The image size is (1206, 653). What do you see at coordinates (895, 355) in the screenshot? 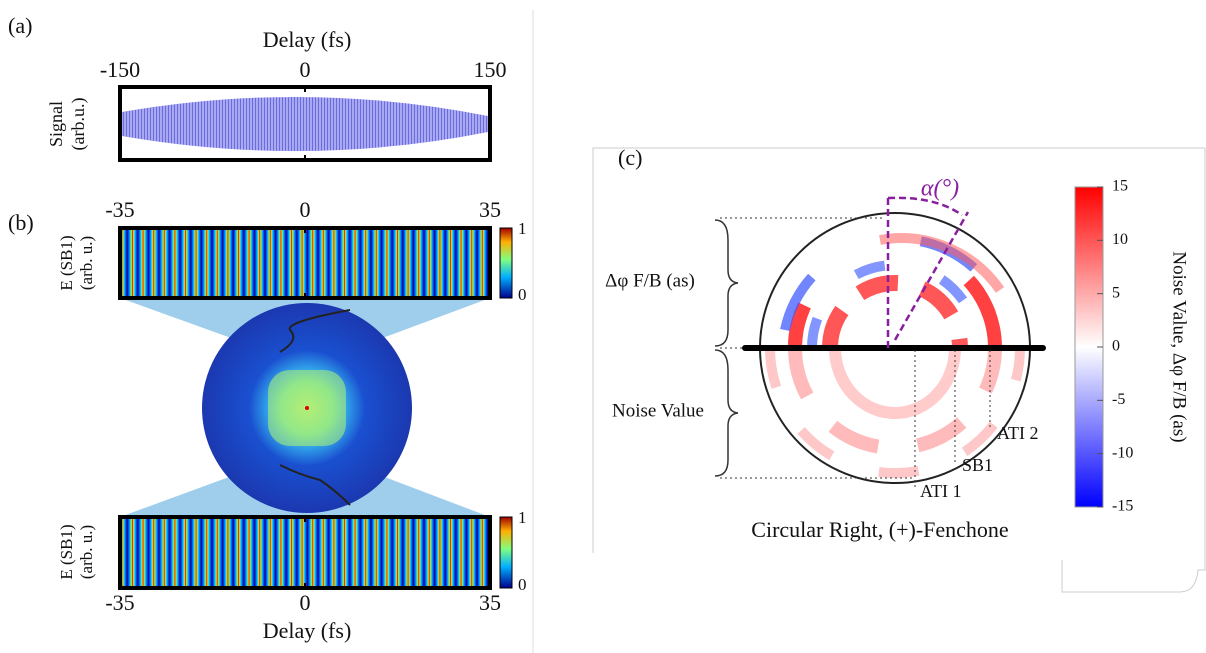
I see `ring-pattern` at bounding box center [895, 355].